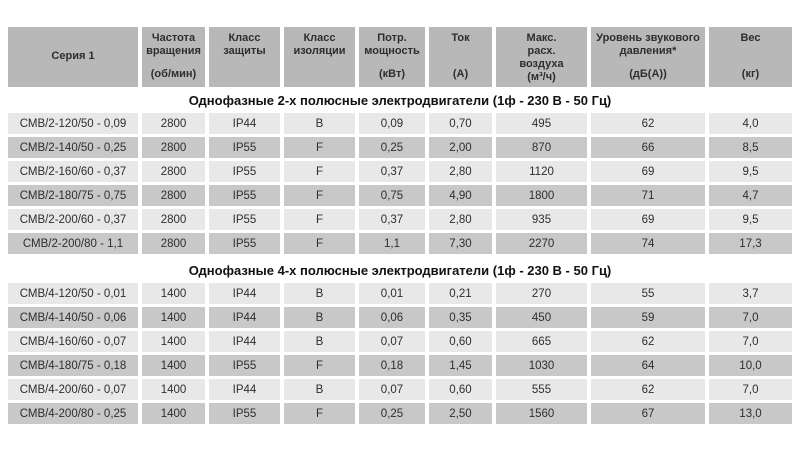 The width and height of the screenshot is (800, 450). Describe the element at coordinates (460, 195) in the screenshot. I see `cell-current: 4,90` at that location.